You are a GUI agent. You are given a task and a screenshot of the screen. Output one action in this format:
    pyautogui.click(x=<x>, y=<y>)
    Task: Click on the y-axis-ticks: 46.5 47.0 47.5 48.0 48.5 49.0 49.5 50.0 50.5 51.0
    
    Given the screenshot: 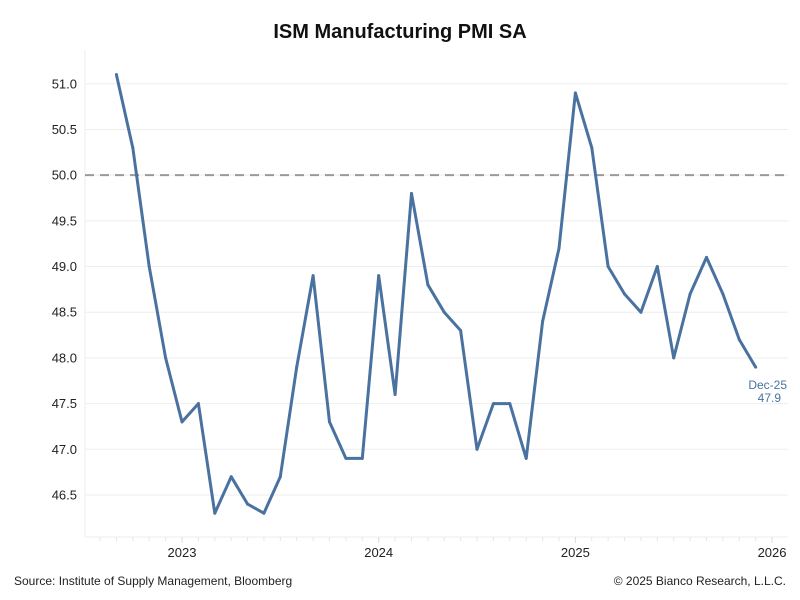 What is the action you would take?
    pyautogui.click(x=64, y=289)
    